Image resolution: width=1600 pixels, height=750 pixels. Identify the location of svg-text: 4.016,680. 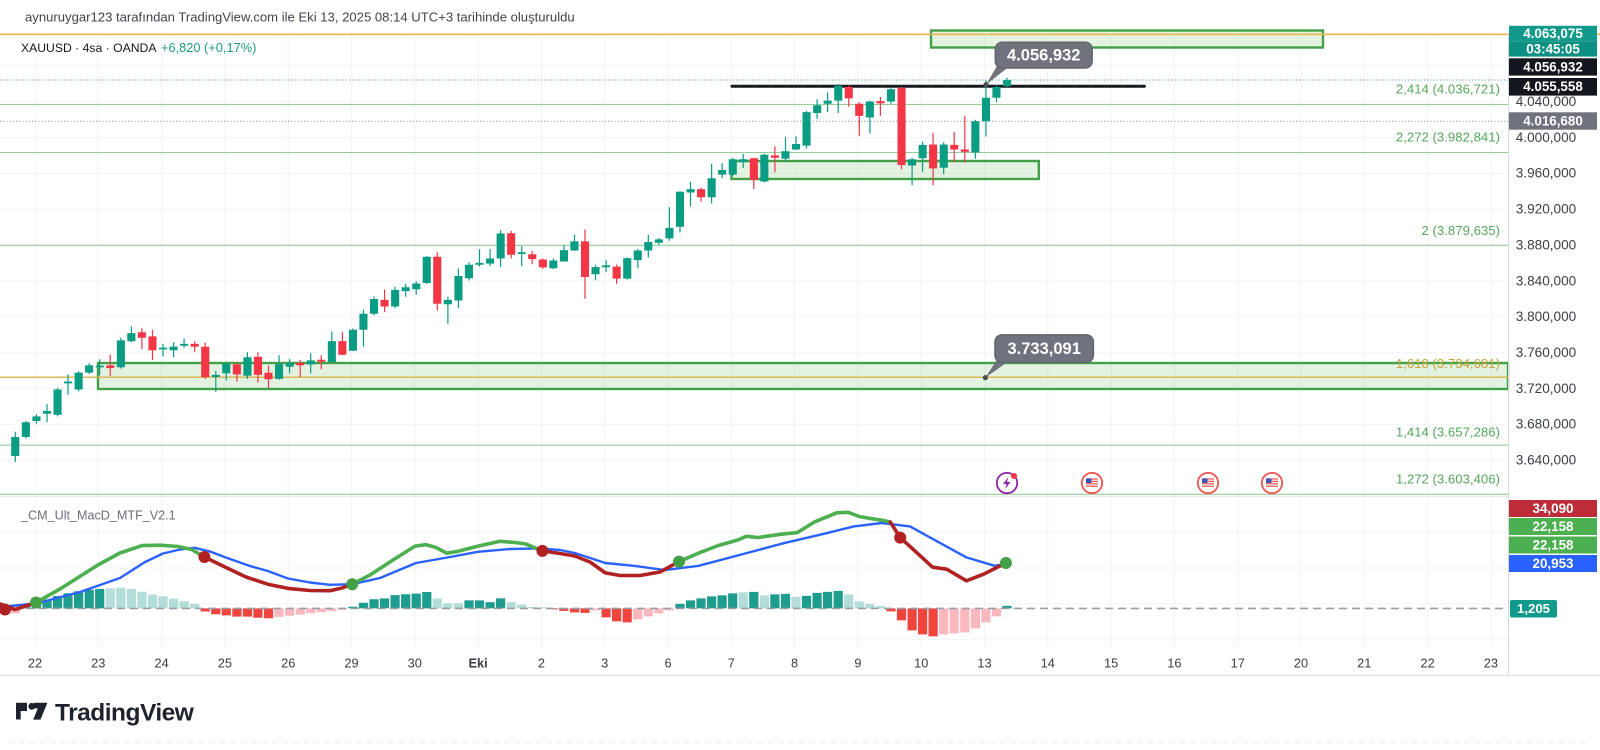
(1553, 120).